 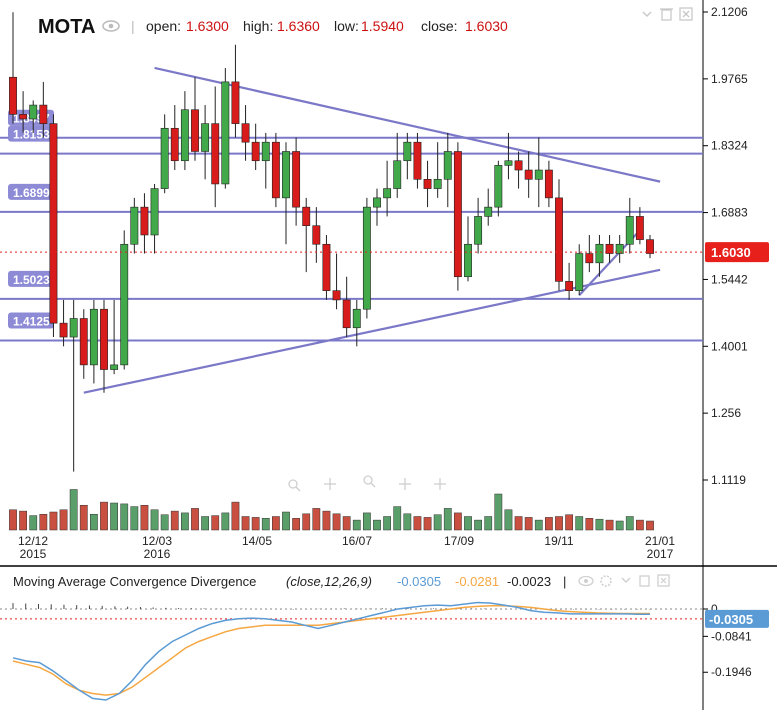 I want to click on zoom-in-icon, so click(x=294, y=485).